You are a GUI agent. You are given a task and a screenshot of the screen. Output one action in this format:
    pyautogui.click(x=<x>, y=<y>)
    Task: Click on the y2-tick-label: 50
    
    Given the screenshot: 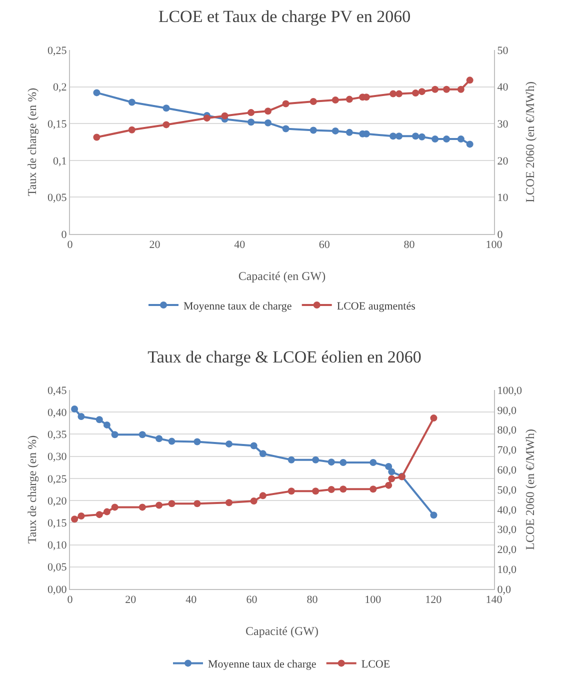 What is the action you would take?
    pyautogui.click(x=503, y=50)
    